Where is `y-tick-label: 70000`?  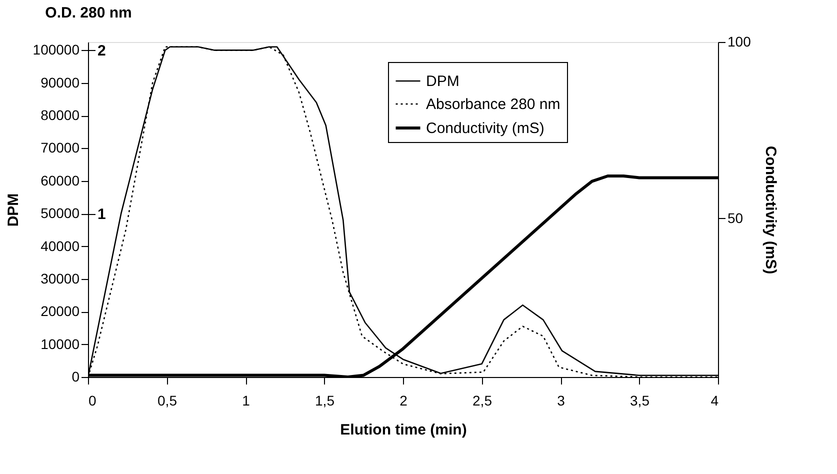 y-tick-label: 70000 is located at coordinates (60, 148).